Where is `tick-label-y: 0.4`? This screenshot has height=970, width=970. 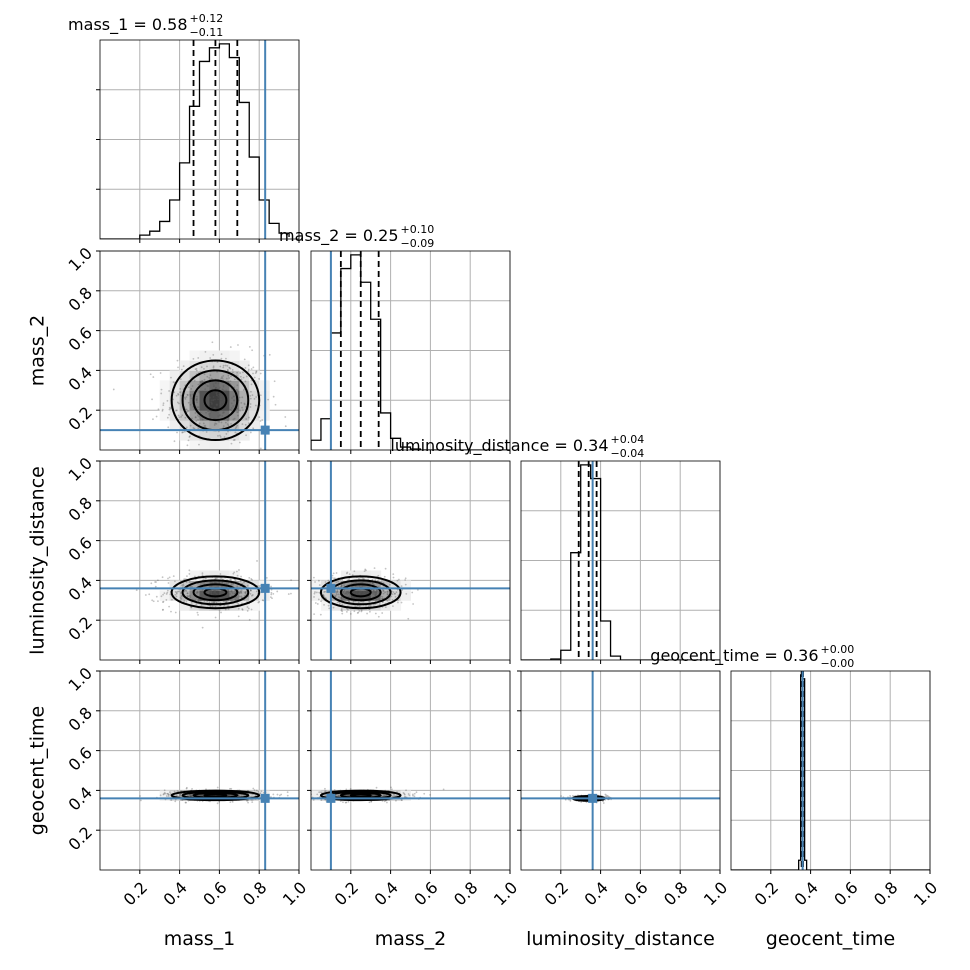
tick-label-y: 0.4 is located at coordinates (80, 378).